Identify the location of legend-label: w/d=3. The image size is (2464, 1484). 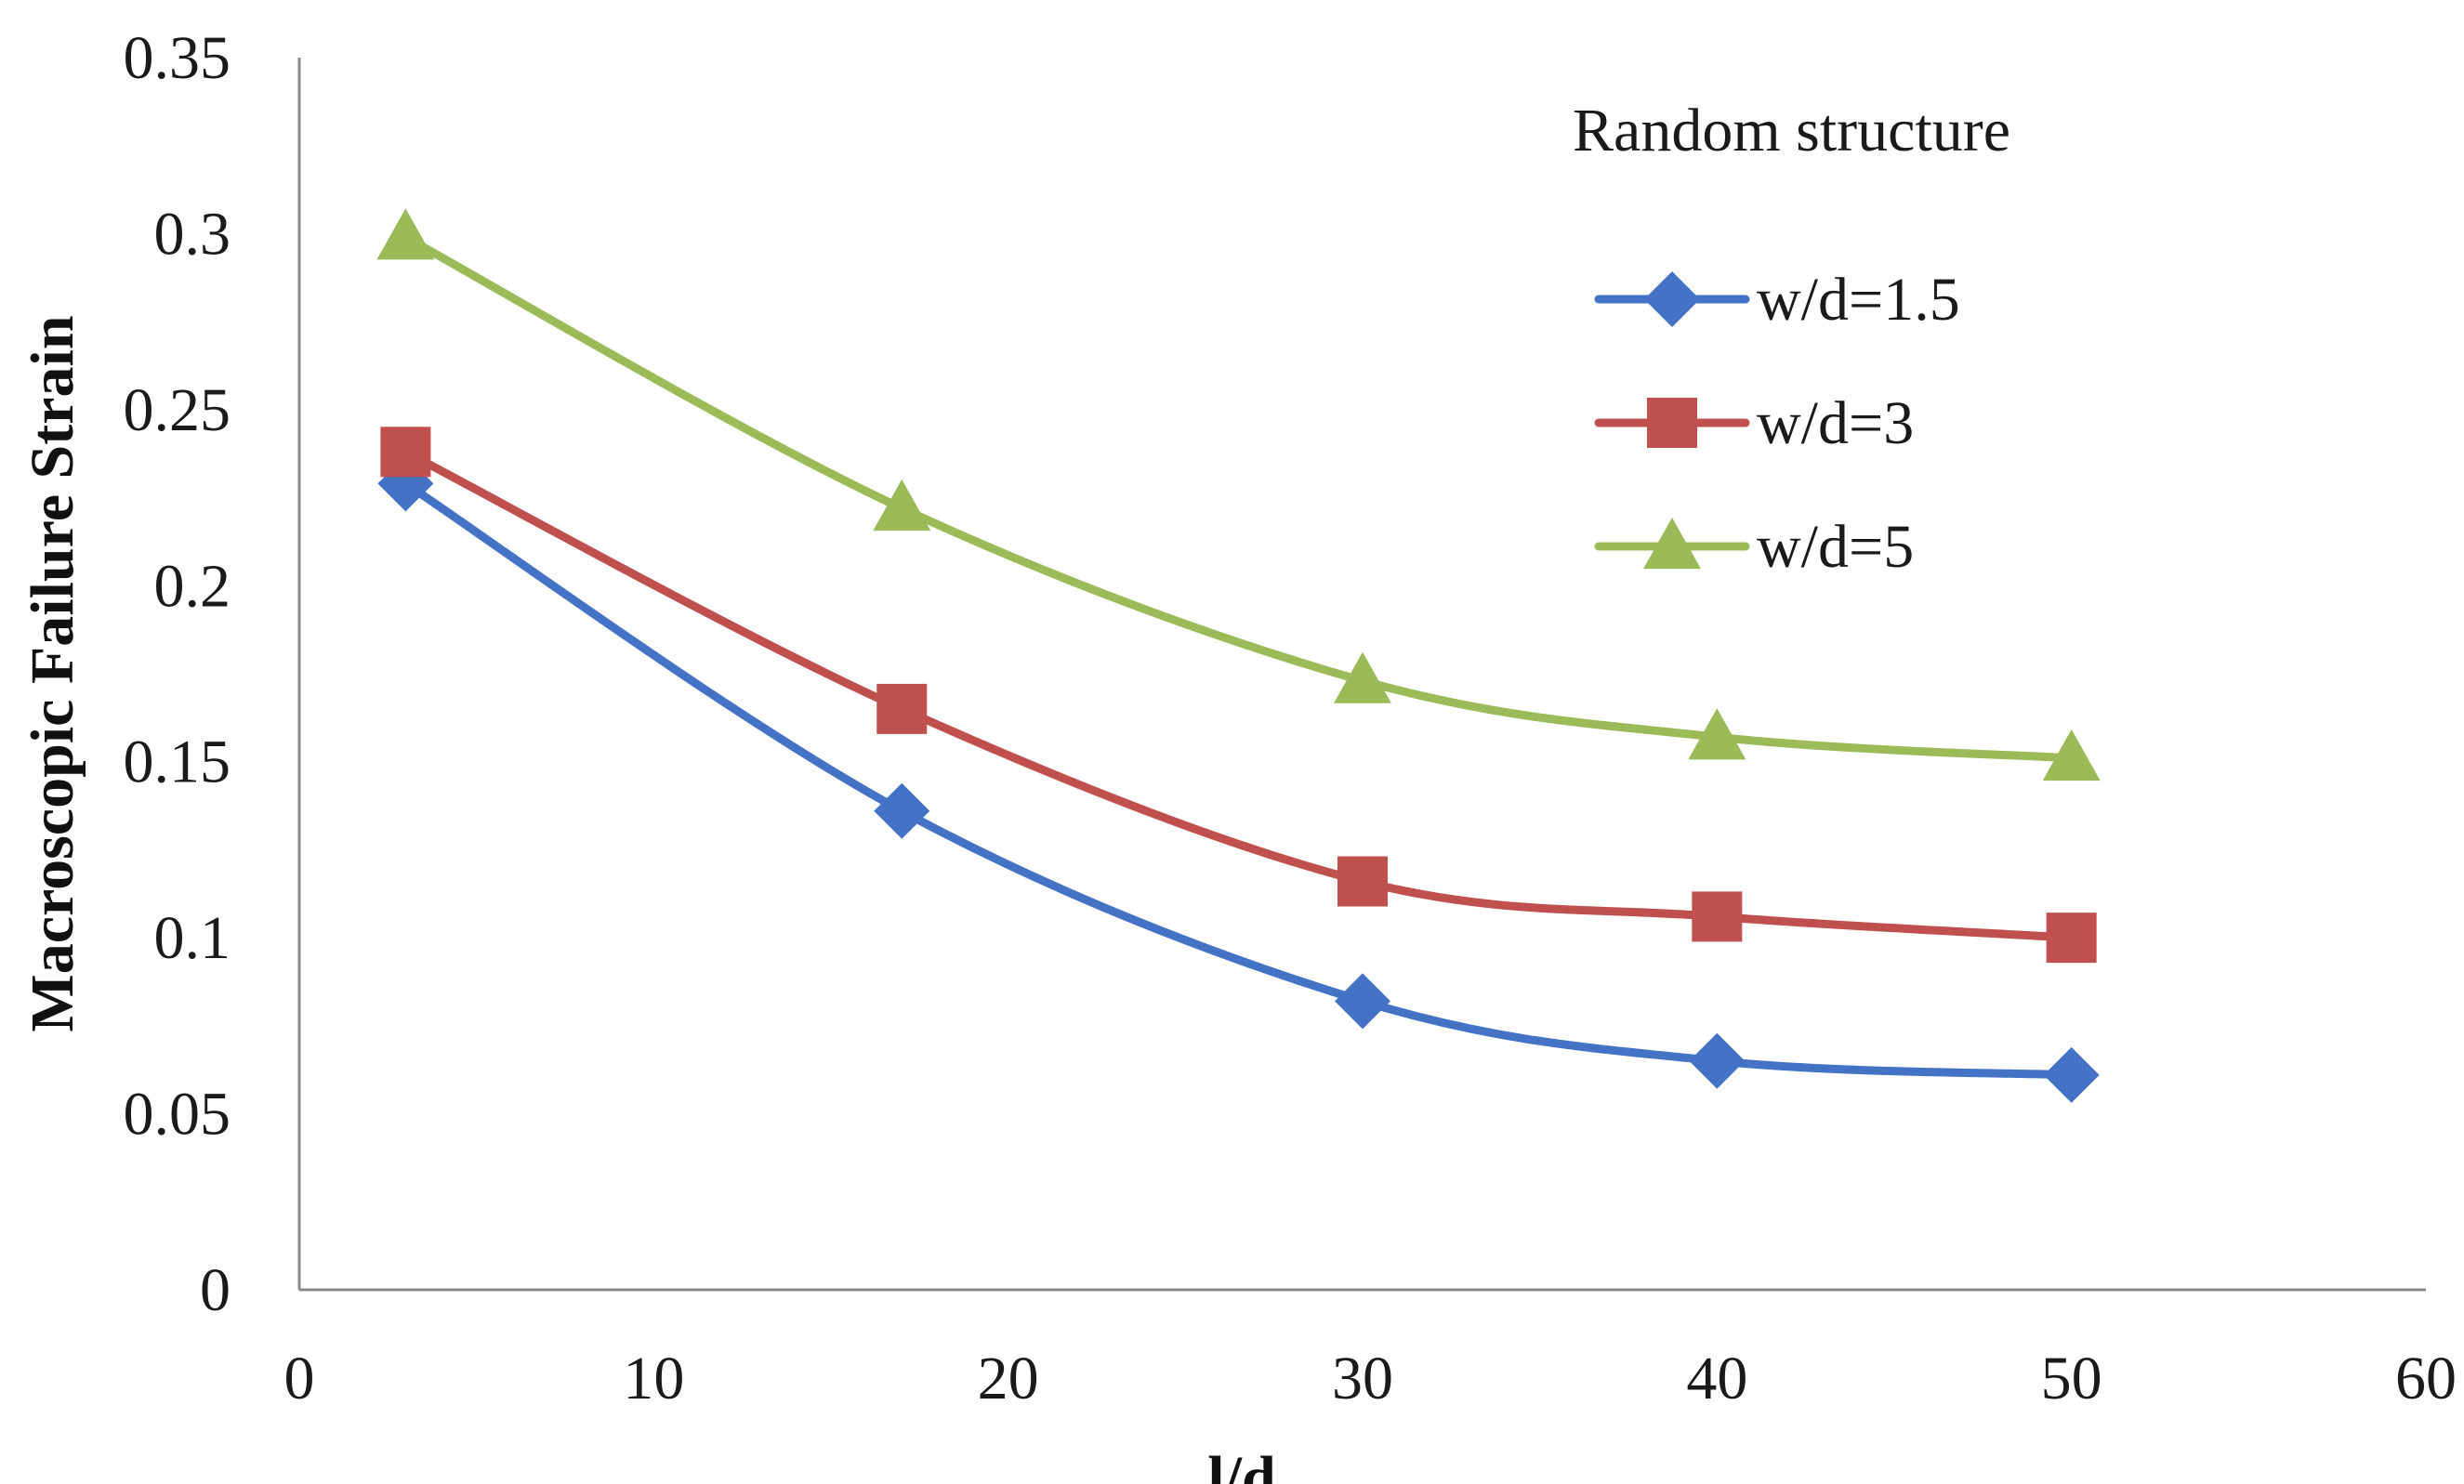
(1836, 423).